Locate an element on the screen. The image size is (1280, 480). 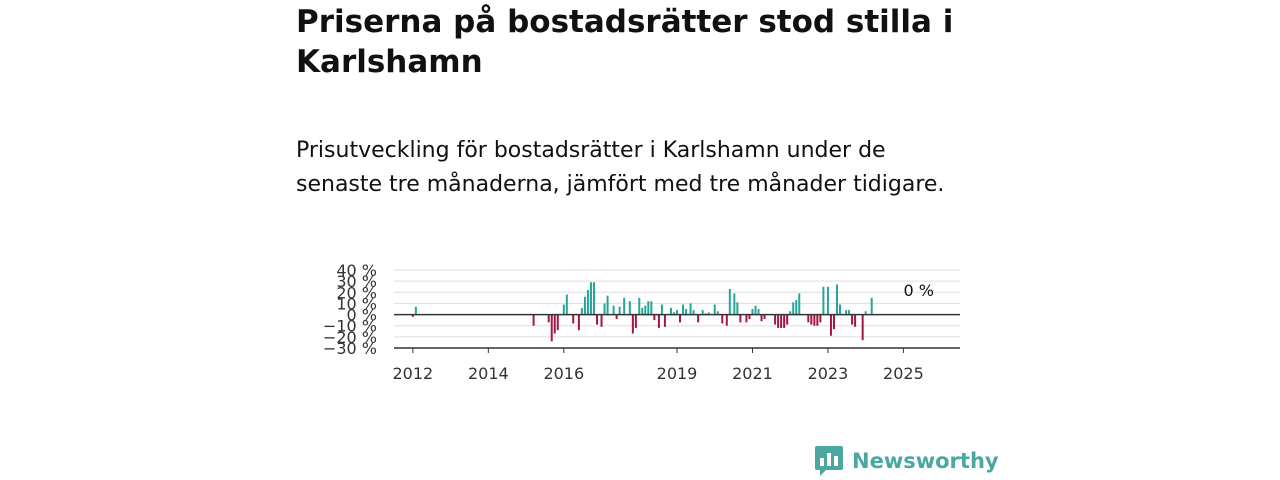
brand-name: Newsworthy is located at coordinates (925, 461).